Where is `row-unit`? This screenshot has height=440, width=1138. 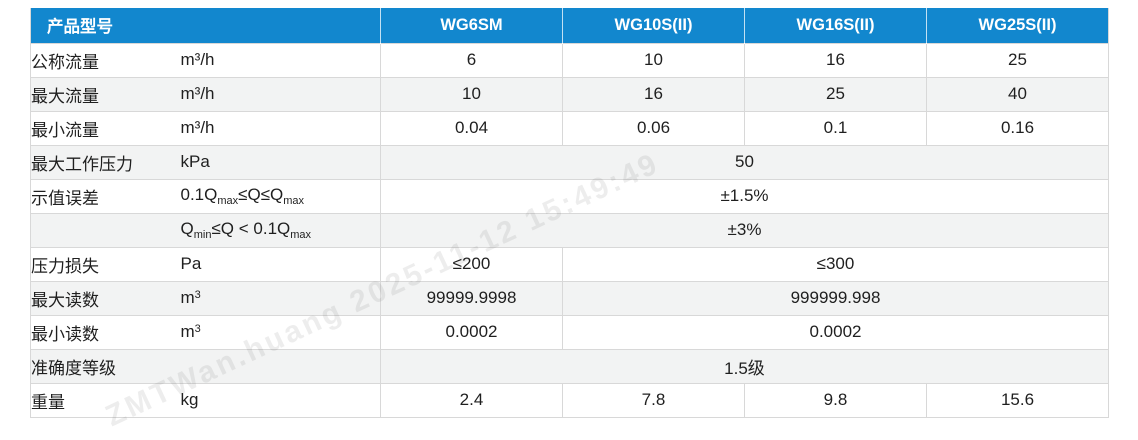 row-unit is located at coordinates (280, 365).